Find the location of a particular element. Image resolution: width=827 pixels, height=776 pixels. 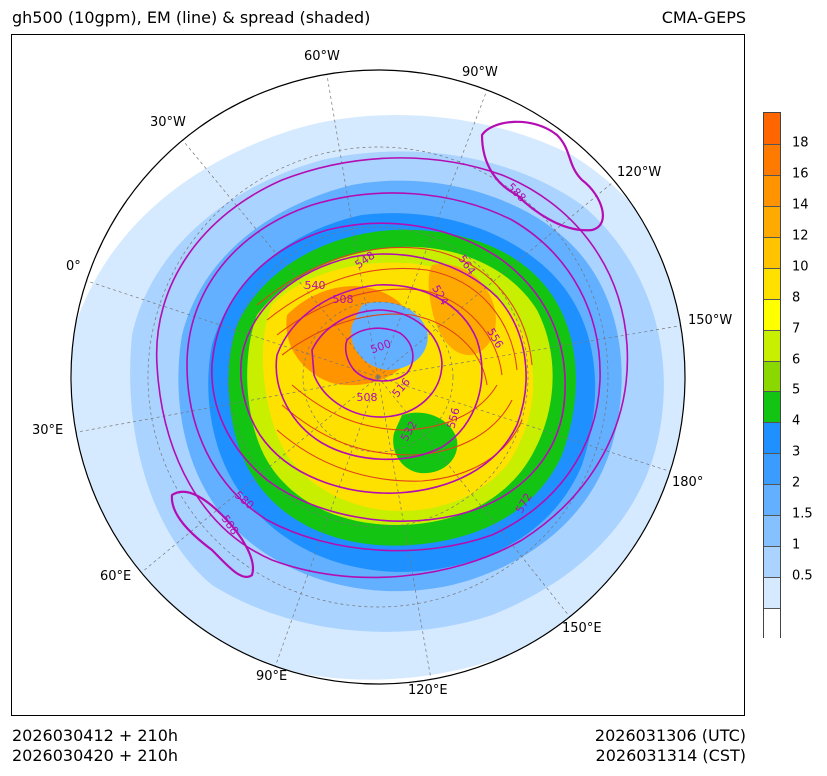

lon-label: 120°E is located at coordinates (428, 690).